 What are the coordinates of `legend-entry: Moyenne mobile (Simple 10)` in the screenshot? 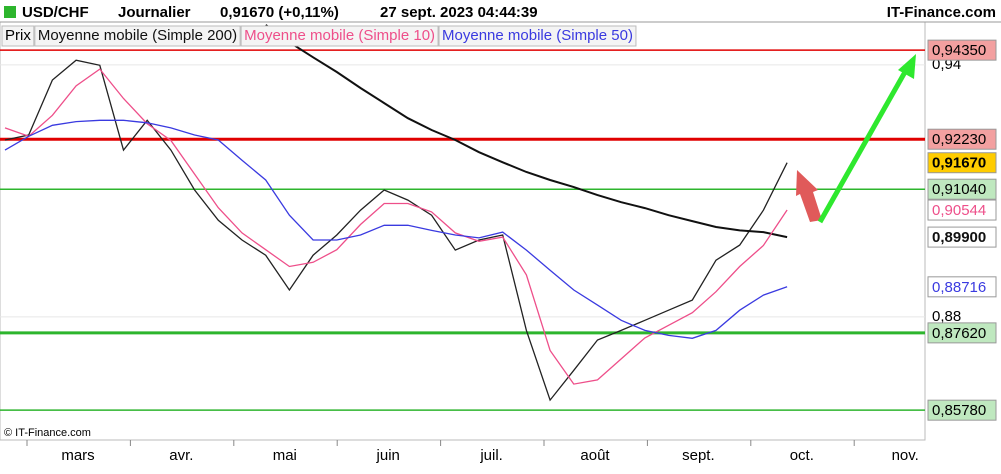 It's located at (339, 35).